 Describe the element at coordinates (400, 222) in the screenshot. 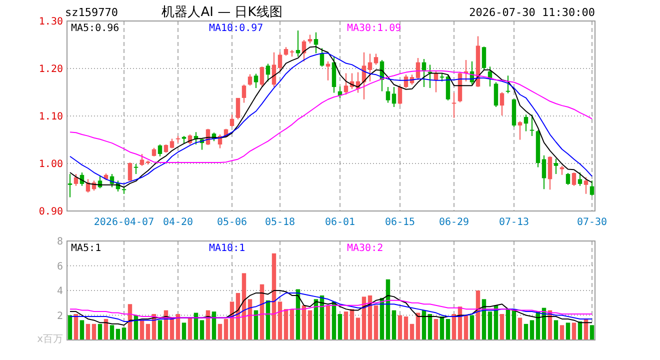

I see `x-tick-label: 06-15` at that location.